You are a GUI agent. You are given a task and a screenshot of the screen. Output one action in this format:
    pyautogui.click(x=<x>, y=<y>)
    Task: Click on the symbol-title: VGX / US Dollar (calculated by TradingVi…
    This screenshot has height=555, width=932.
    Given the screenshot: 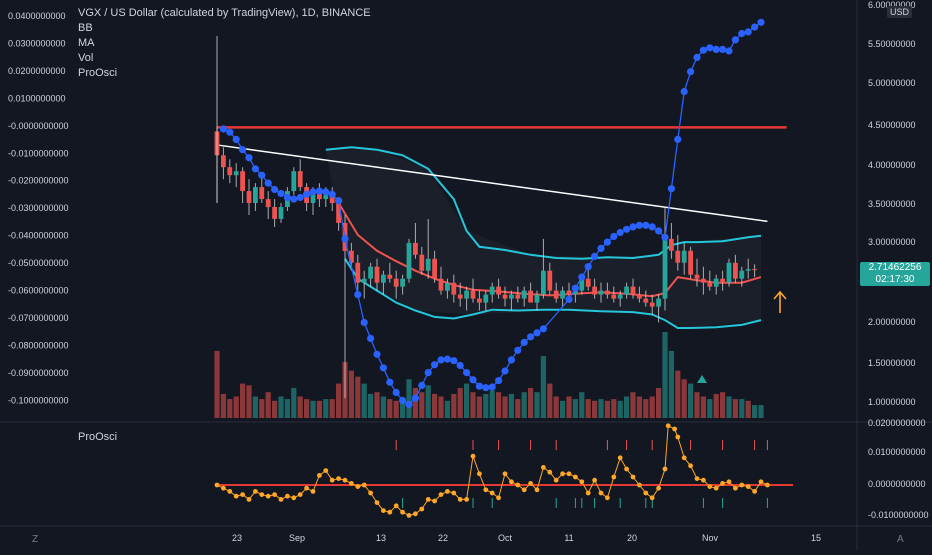 What is the action you would take?
    pyautogui.click(x=224, y=13)
    